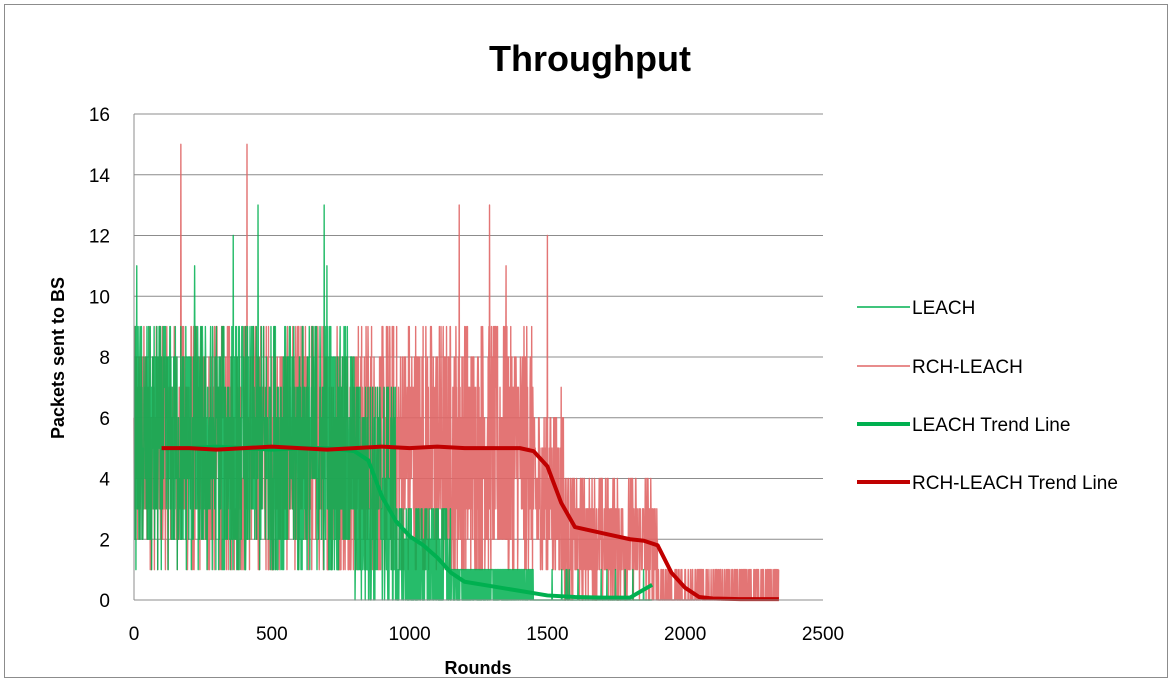 This screenshot has height=682, width=1172. What do you see at coordinates (943, 308) in the screenshot?
I see `legend-label-leach: LEACH` at bounding box center [943, 308].